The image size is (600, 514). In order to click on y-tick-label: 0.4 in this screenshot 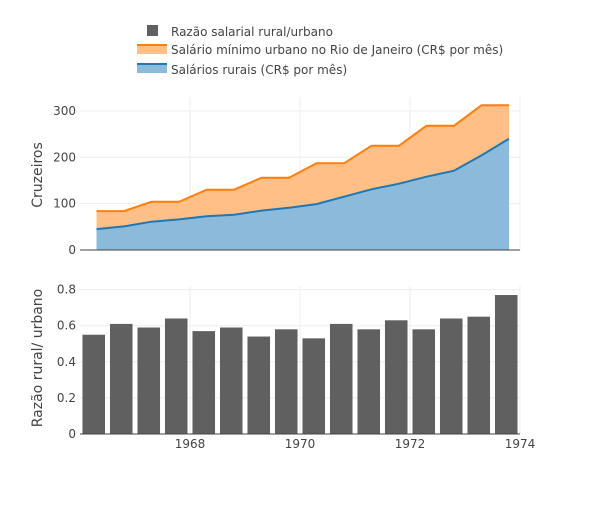, I will do `click(66, 362)`.